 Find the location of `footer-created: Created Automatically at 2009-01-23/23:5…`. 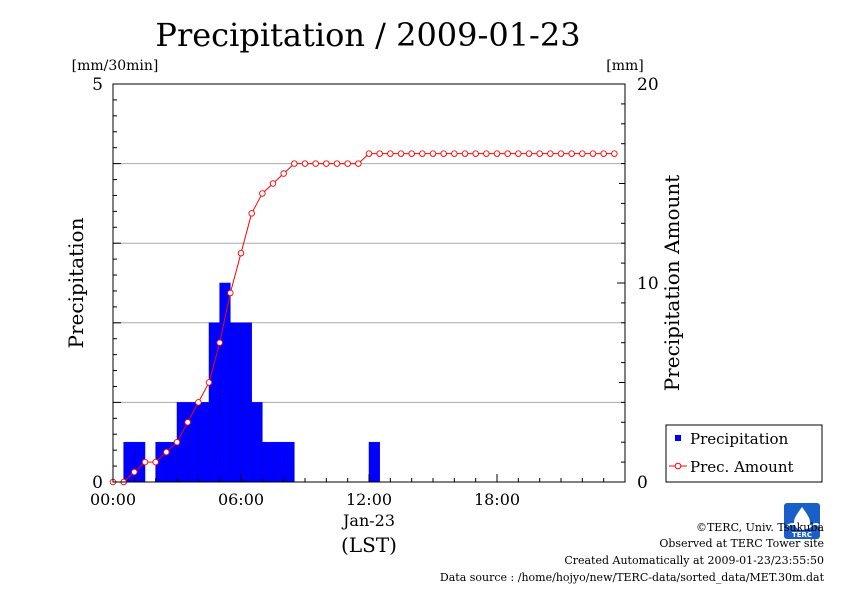

footer-created: Created Automatically at 2009-01-23/23:5… is located at coordinates (694, 560).